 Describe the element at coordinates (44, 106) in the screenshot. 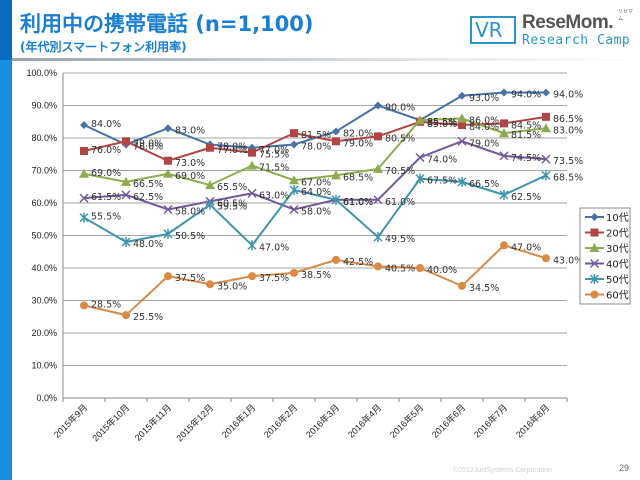

I see `y-tick-label: 90.0%` at that location.